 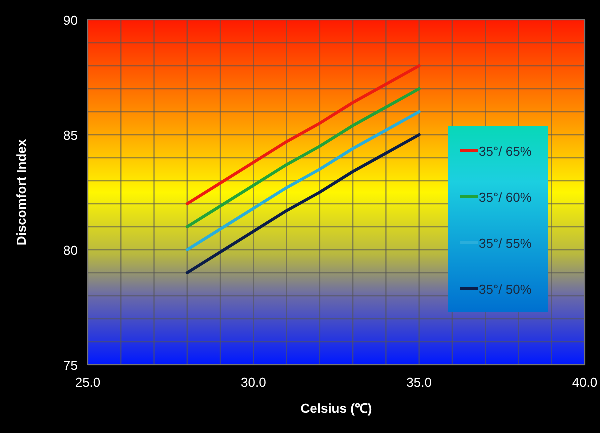 What do you see at coordinates (21, 192) in the screenshot?
I see `y-axis-title: Discomfort Index` at bounding box center [21, 192].